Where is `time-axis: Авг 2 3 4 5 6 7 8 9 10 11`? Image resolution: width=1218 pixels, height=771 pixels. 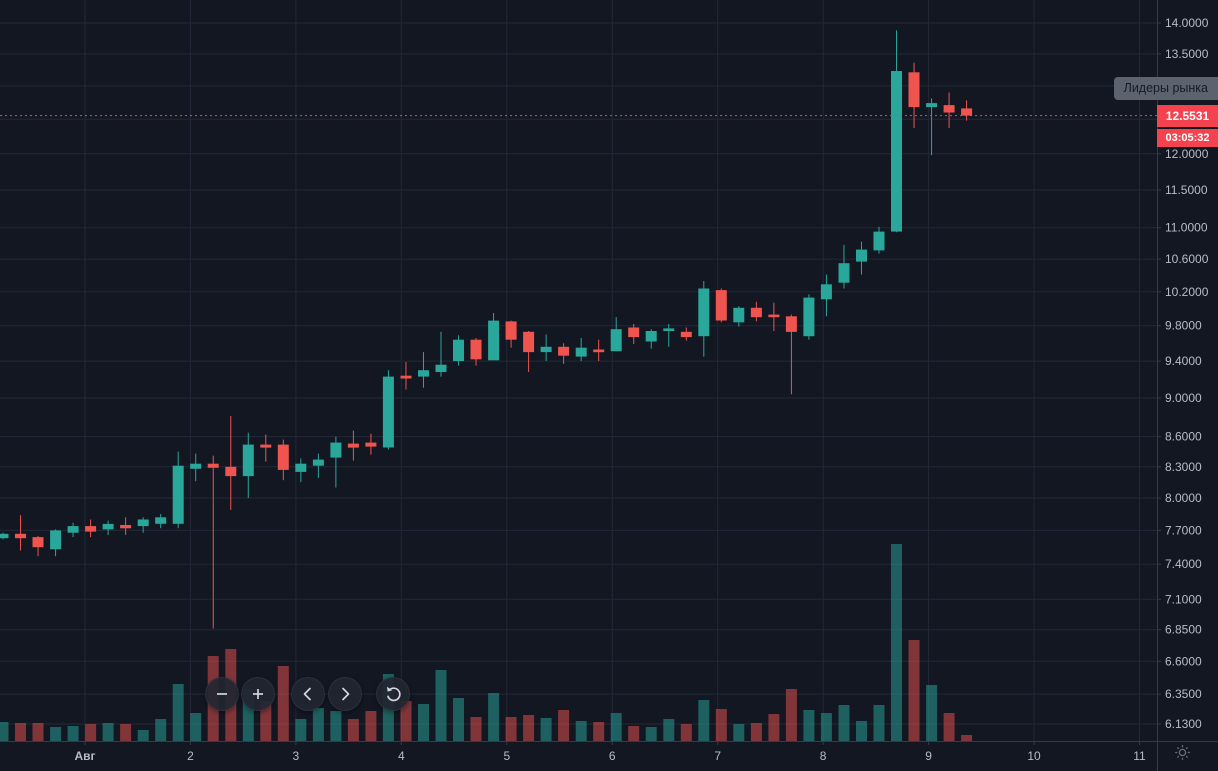
time-axis: Авг 2 3 4 5 6 7 8 9 10 11 is located at coordinates (610, 752).